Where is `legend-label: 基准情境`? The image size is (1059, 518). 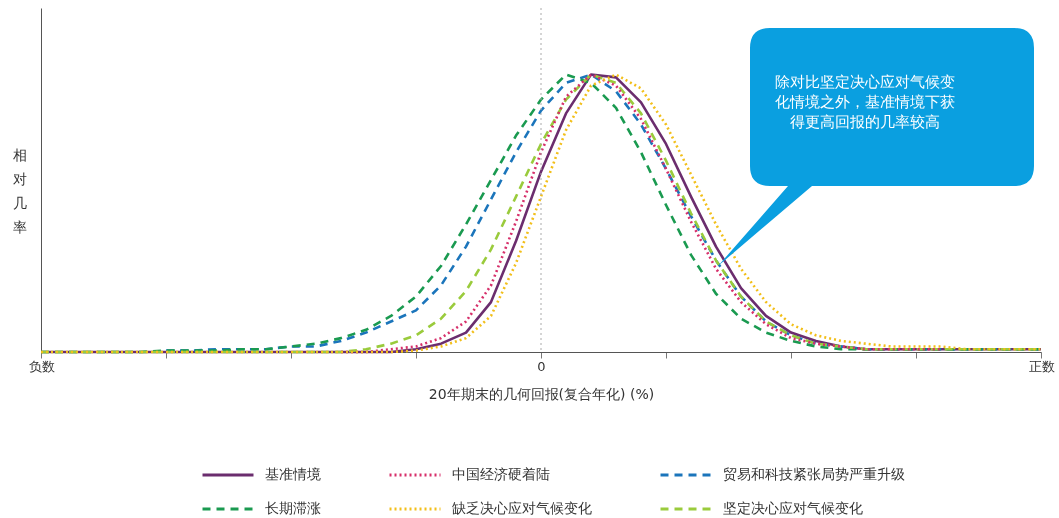 legend-label: 基准情境 is located at coordinates (293, 474).